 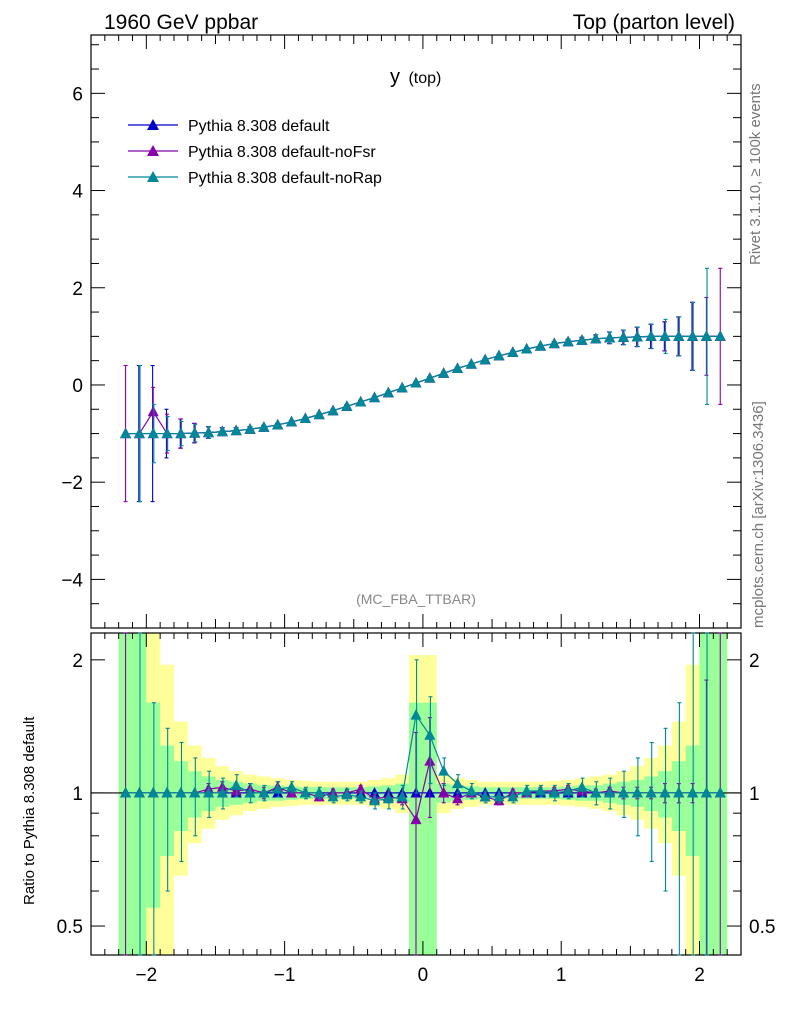 I want to click on ratio-y-tick-label-left: 0.5, so click(x=70, y=927).